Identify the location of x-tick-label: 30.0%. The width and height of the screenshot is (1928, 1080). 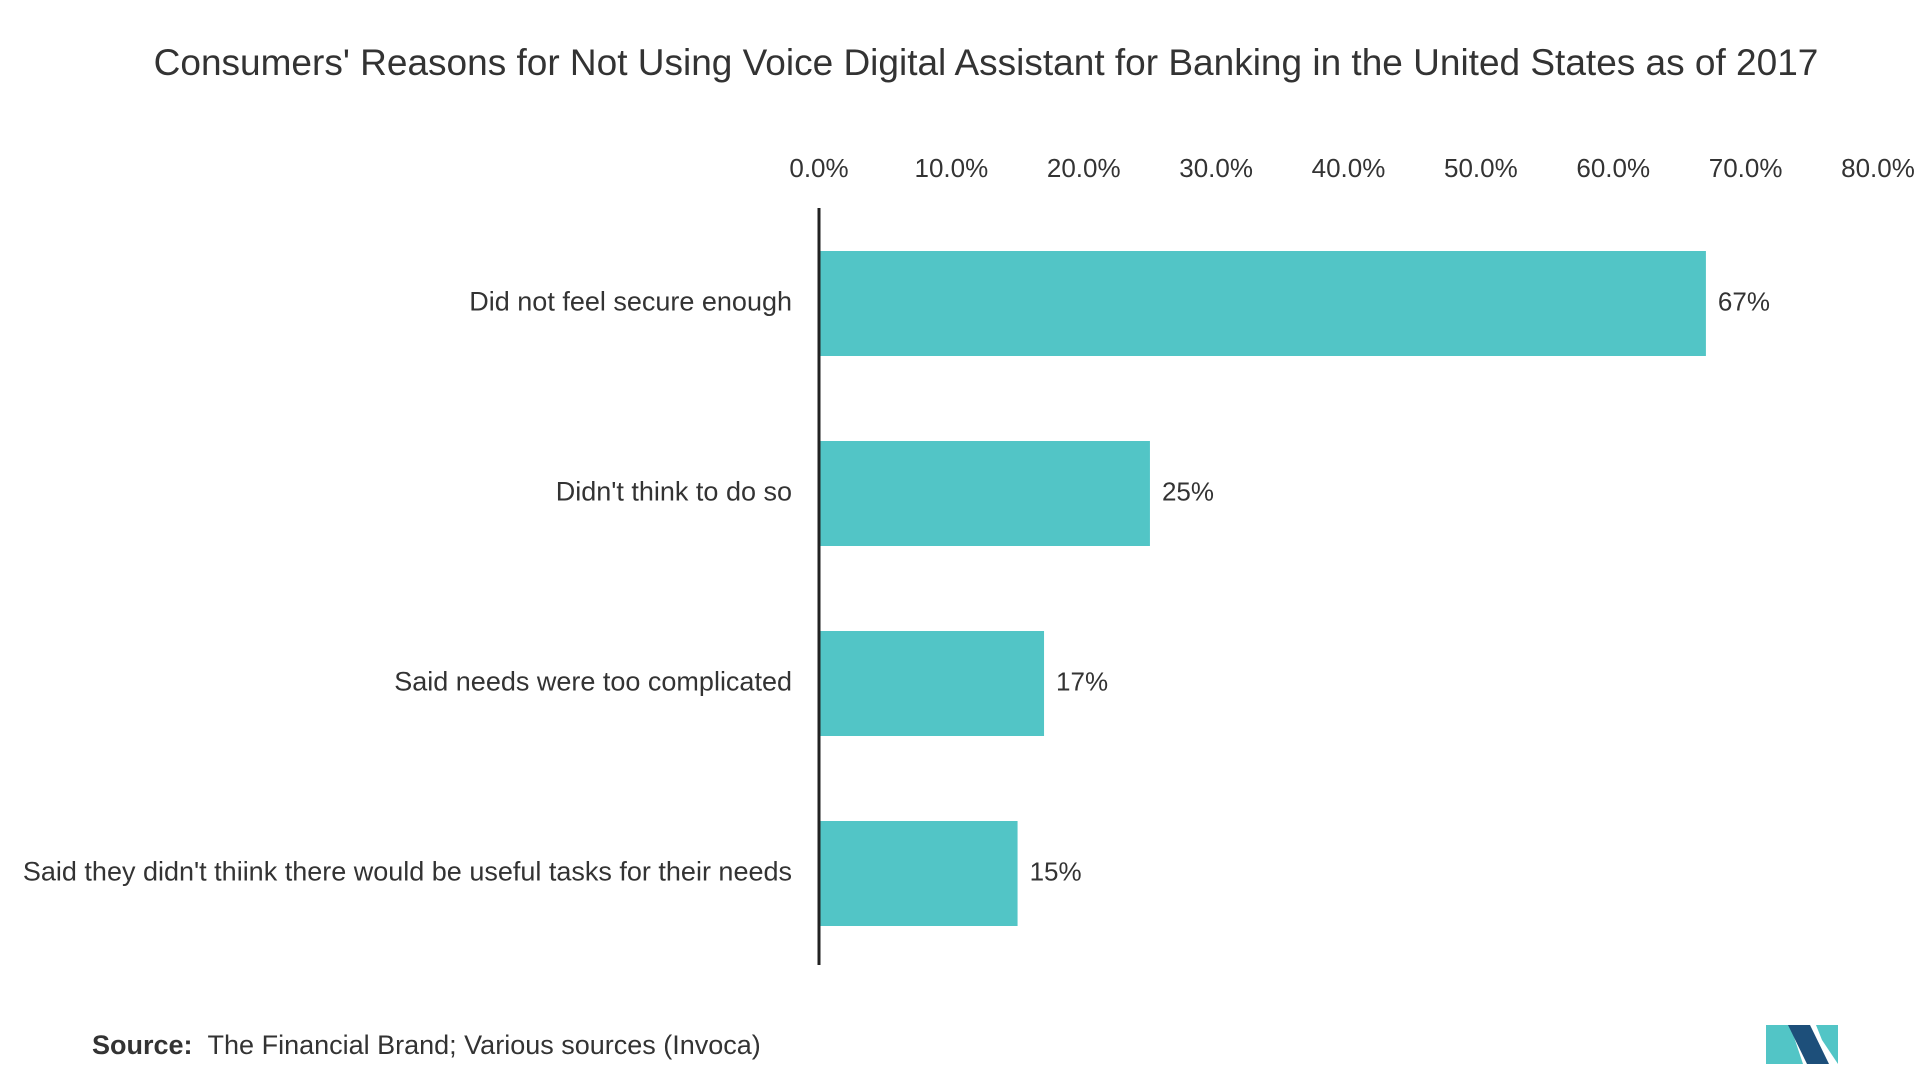
(1216, 168).